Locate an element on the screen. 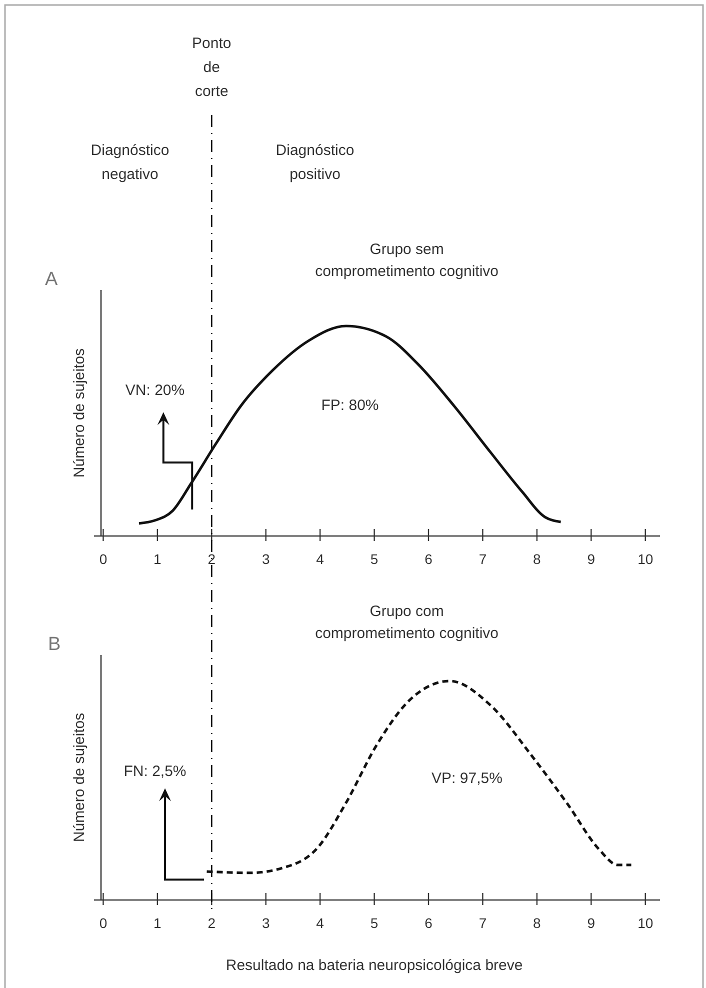 Image resolution: width=706 pixels, height=988 pixels. text: Diagnóstico negativo is located at coordinates (130, 162).